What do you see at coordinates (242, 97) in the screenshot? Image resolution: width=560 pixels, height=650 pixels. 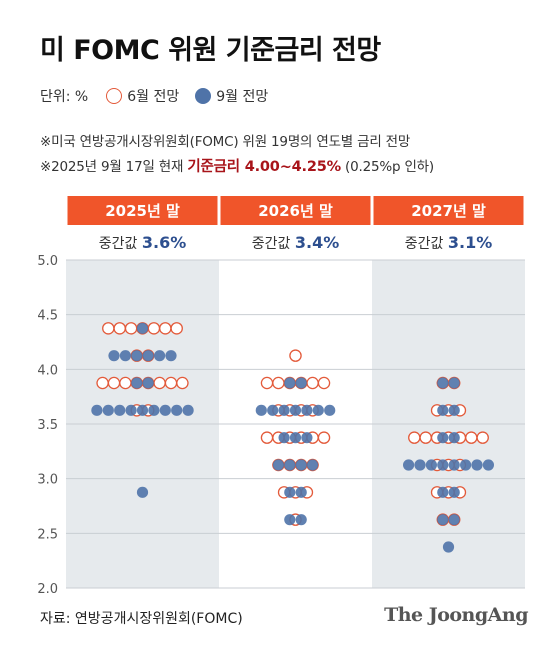 I see `legend-item-september: 9월 전망` at bounding box center [242, 97].